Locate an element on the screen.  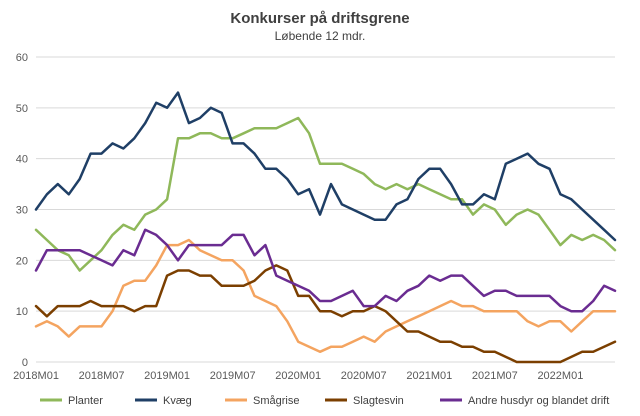
y-tick-label: 0 is located at coordinates (25, 363).